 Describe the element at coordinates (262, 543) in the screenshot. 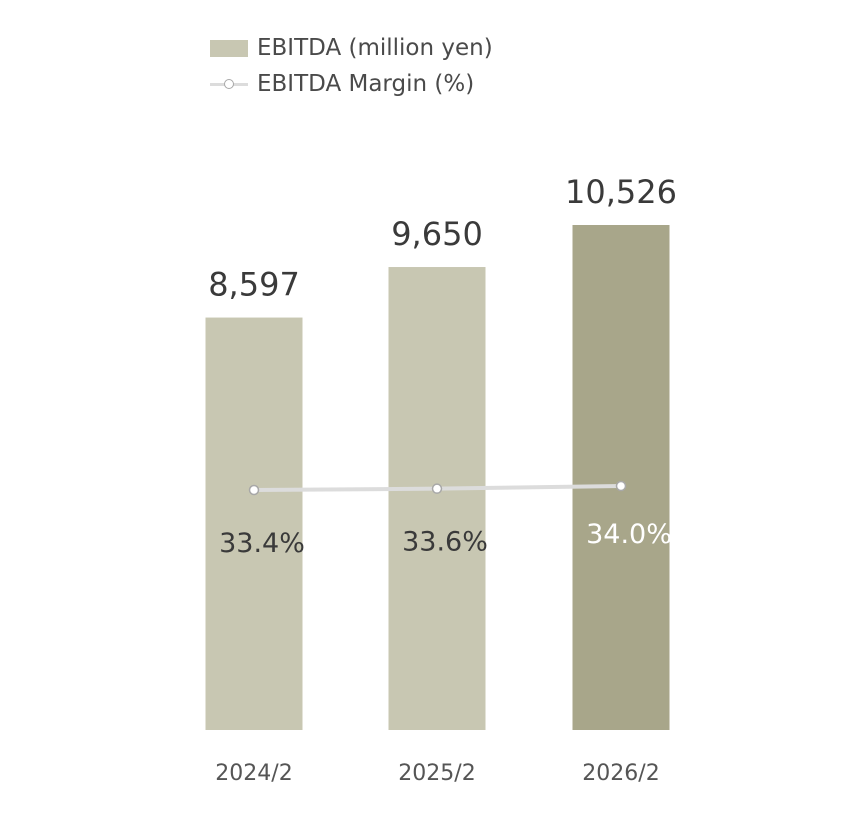

I see `margin-value-label-0: 33.4%` at that location.